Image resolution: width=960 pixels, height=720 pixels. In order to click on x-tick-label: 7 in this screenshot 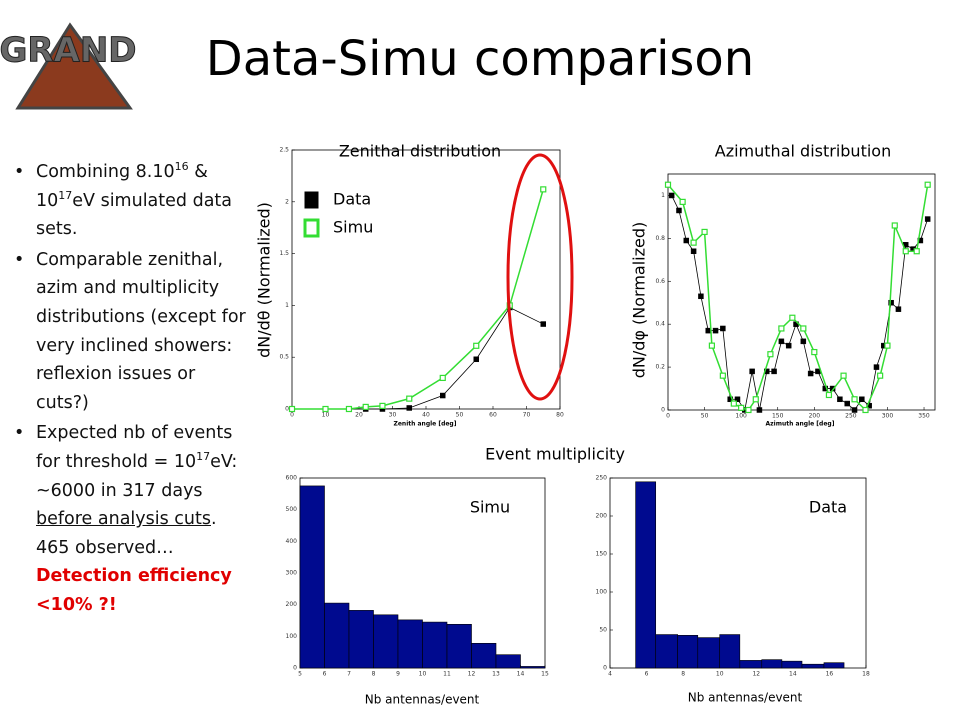, I will do `click(349, 674)`.